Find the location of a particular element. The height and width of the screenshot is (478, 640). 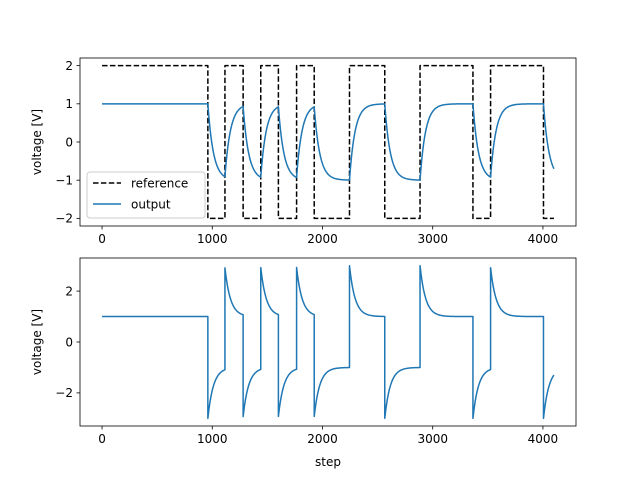

y-tick-label: −1 is located at coordinates (64, 180).